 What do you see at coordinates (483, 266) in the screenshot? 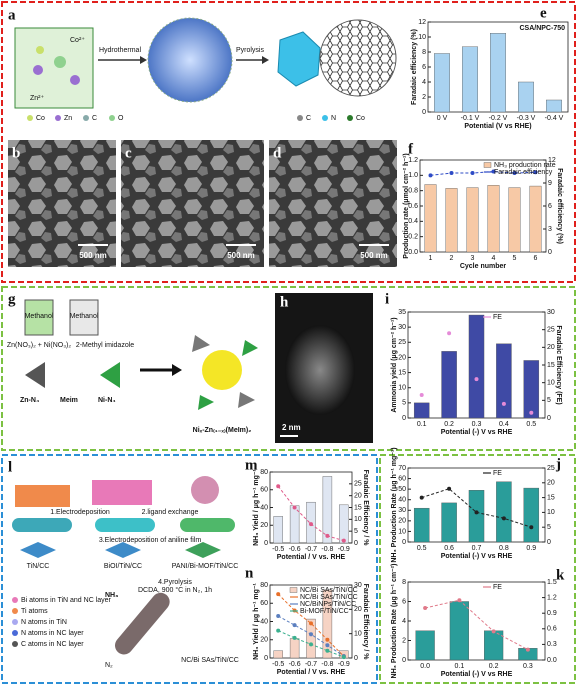
I see `x-axis-label: Cycle number` at bounding box center [483, 266].